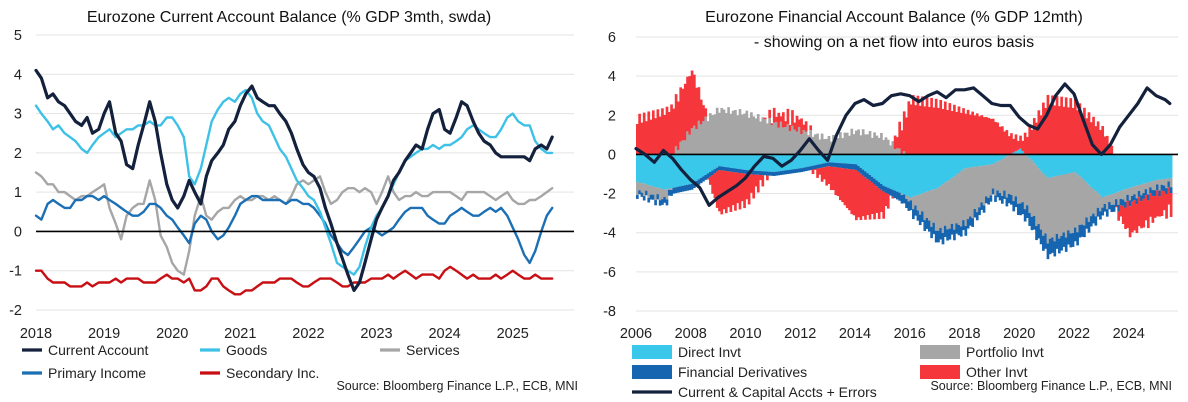 The height and width of the screenshot is (402, 1188). What do you see at coordinates (910, 334) in the screenshot?
I see `x-tick-label: 2016` at bounding box center [910, 334].